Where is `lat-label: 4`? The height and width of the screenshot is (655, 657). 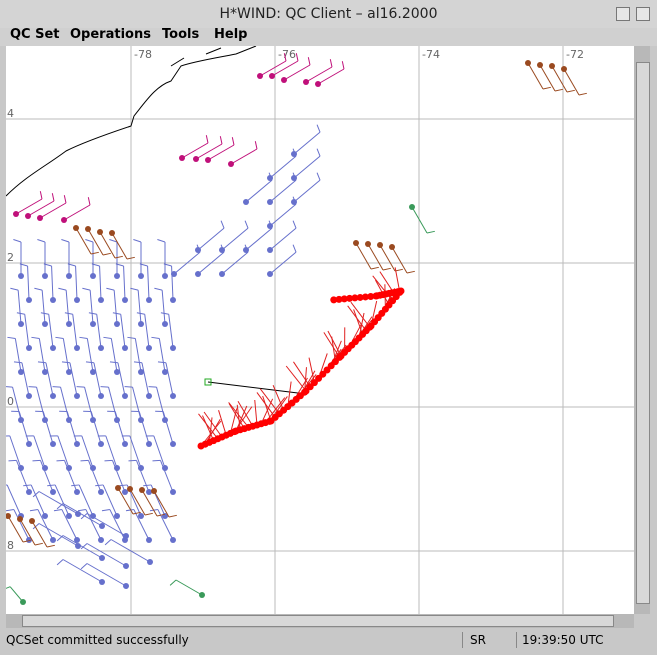 lat-label: 4 is located at coordinates (10, 113).